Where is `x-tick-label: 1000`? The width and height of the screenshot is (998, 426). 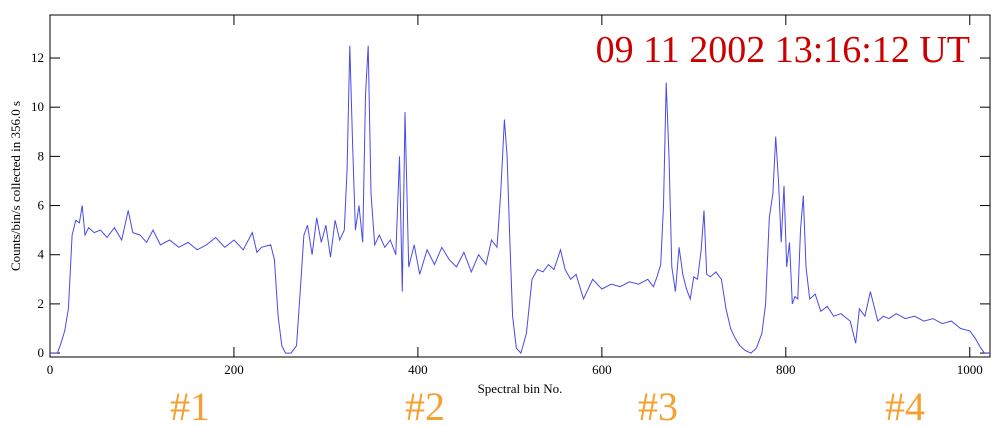
x-tick-label: 1000 is located at coordinates (970, 369).